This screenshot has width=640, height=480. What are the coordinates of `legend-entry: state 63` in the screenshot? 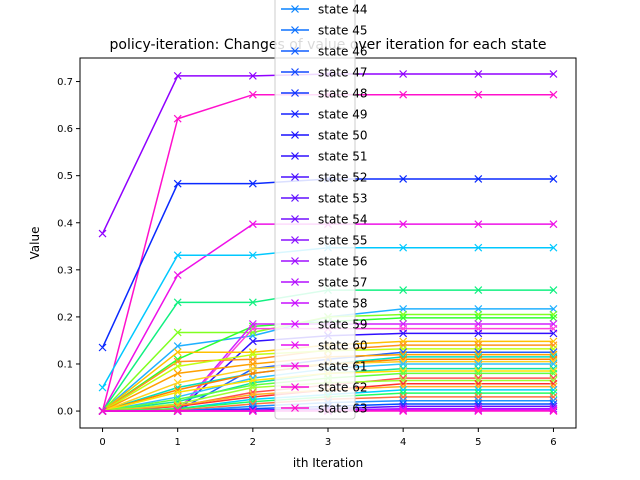 It's located at (324, 409).